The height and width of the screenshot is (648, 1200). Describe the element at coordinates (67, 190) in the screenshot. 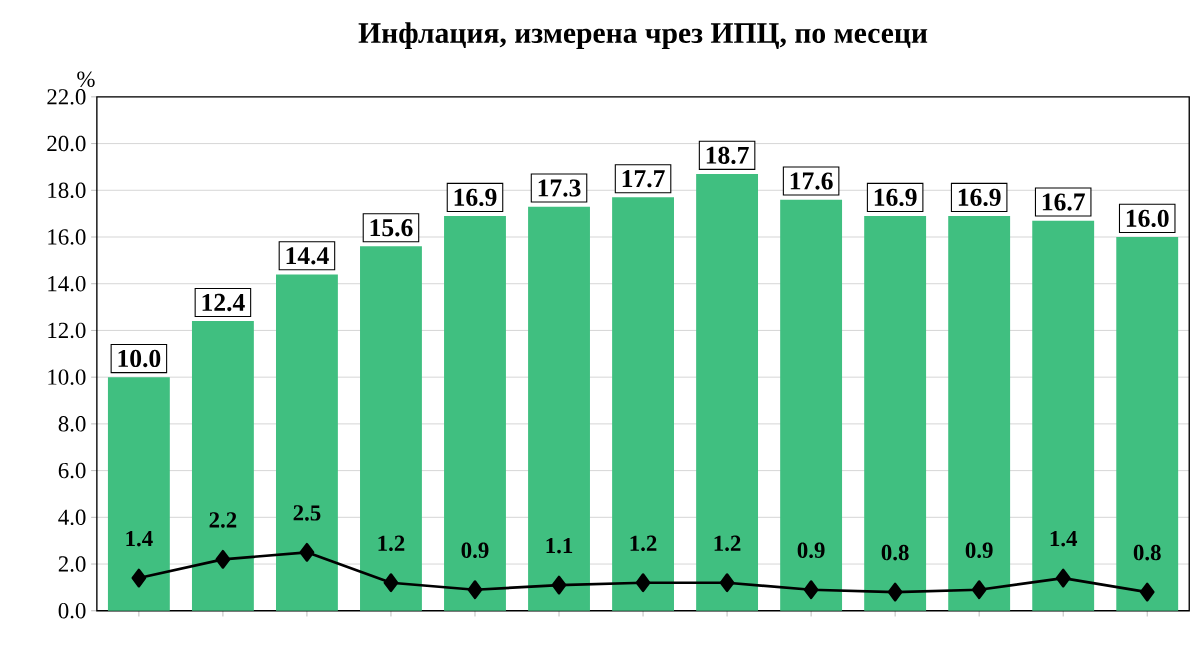

I see `y-tick-label: 18.0` at that location.